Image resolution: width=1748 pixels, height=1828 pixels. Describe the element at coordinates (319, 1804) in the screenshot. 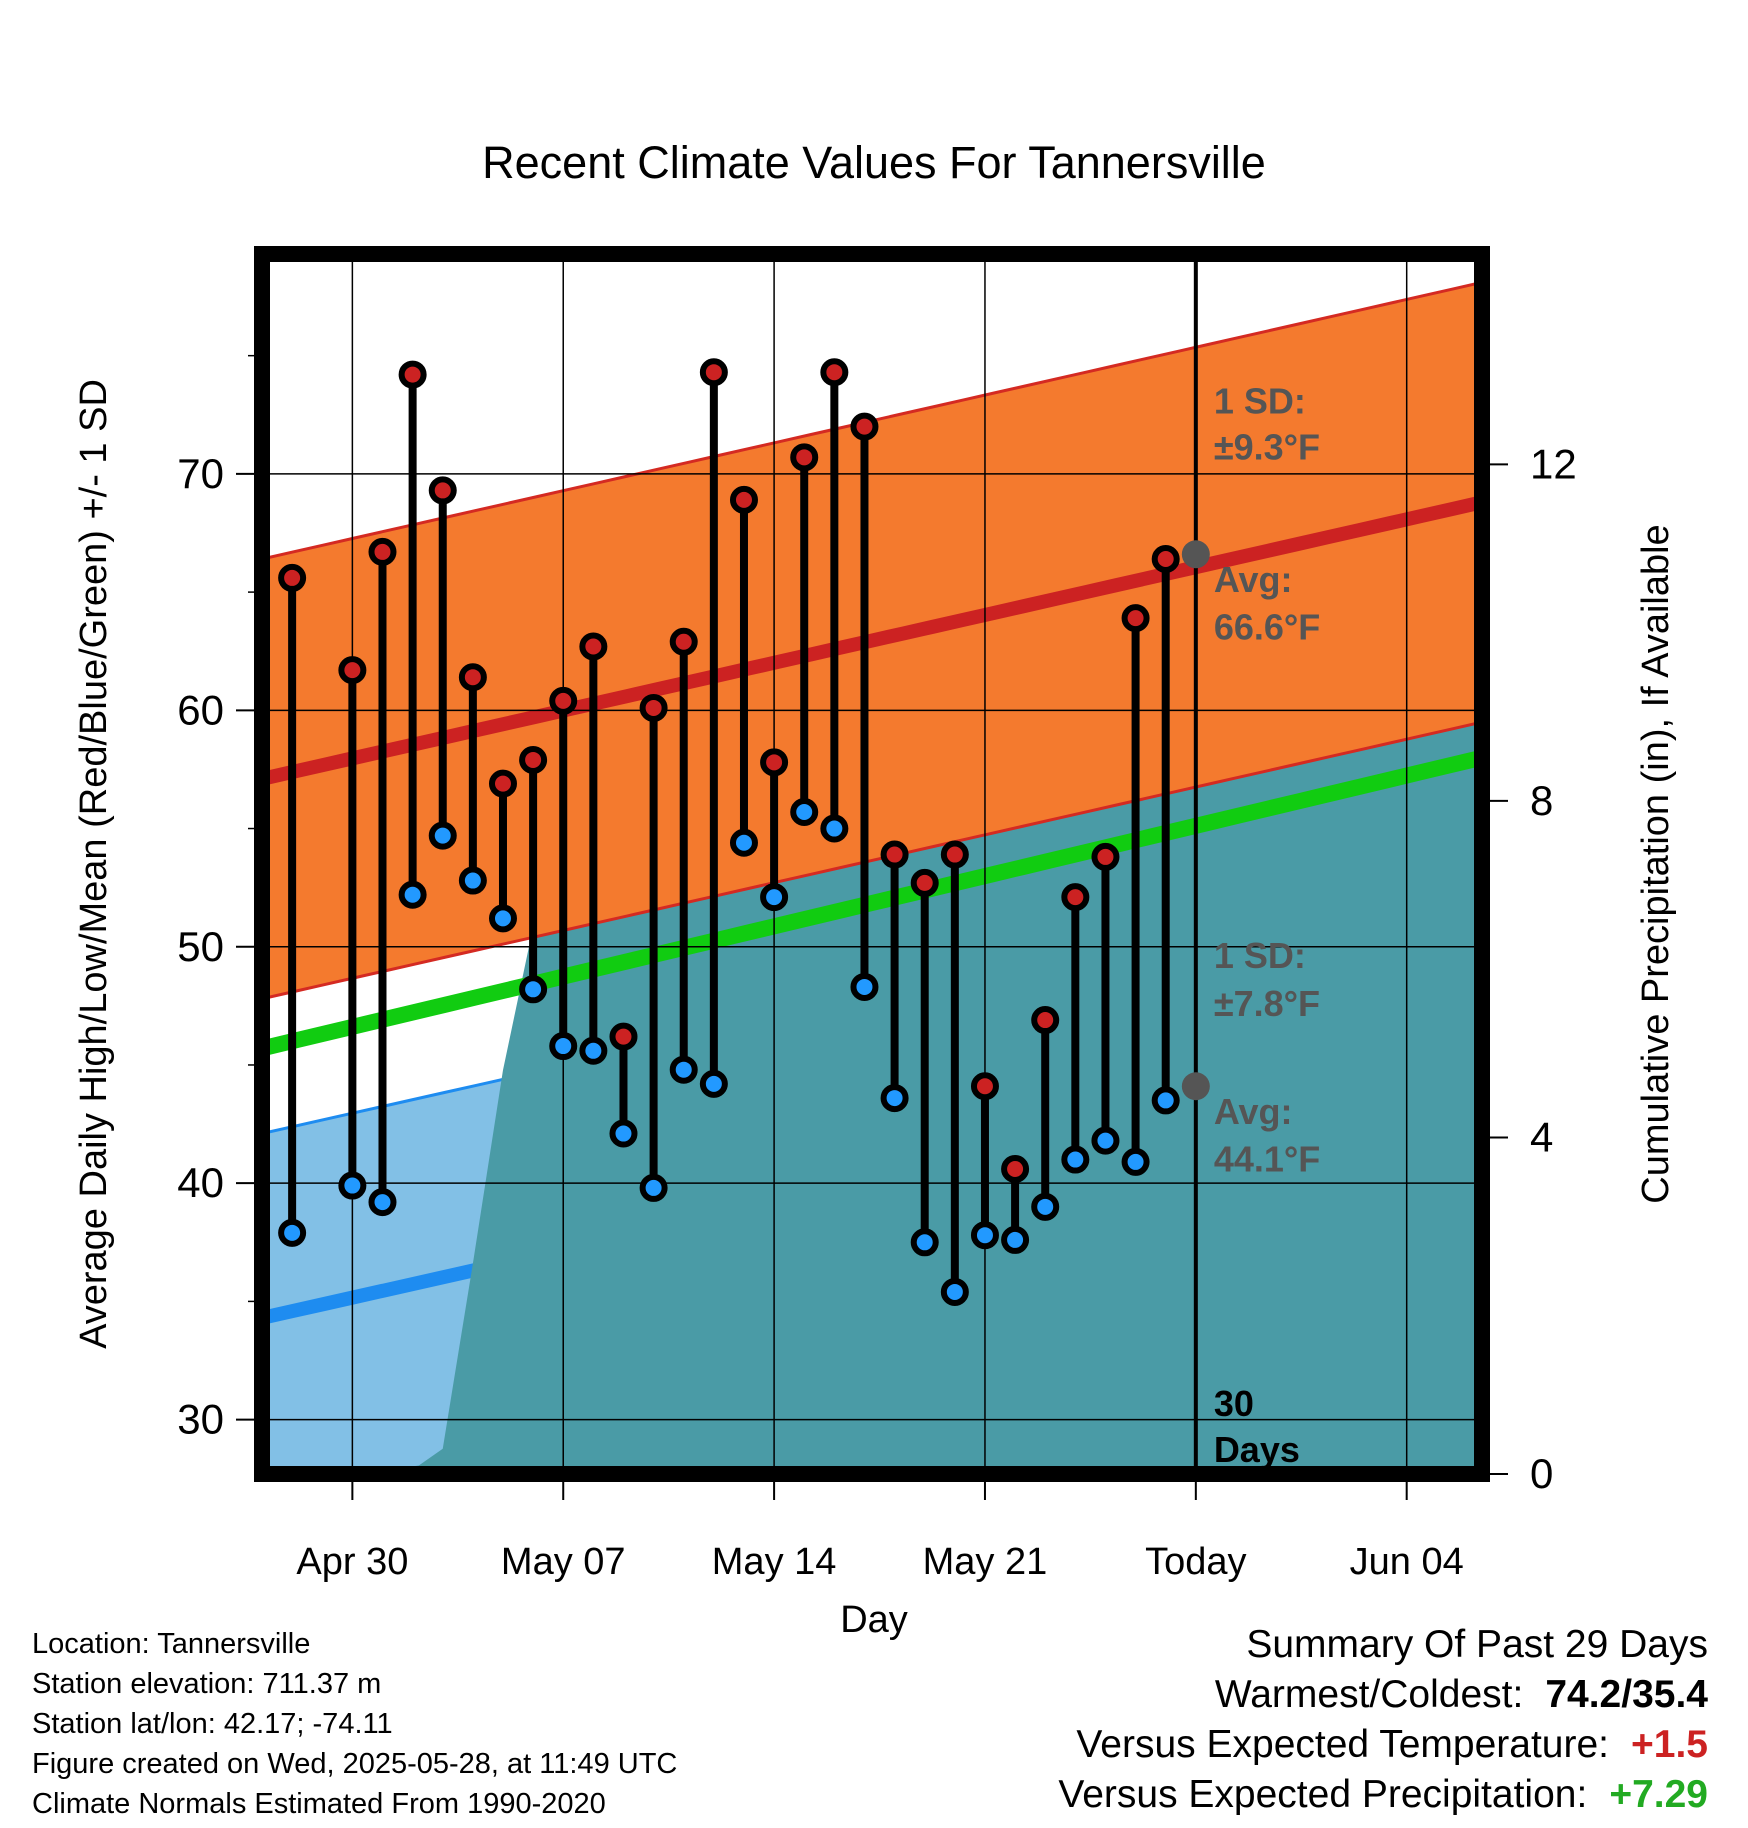

I see `normals-text: Climate Normals Estimated From 1990-2020` at that location.